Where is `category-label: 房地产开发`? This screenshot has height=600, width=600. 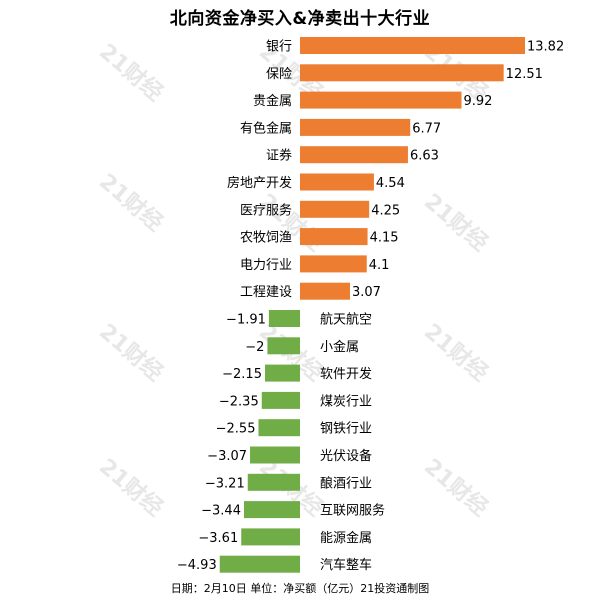 category-label: 房地产开发 is located at coordinates (259, 183).